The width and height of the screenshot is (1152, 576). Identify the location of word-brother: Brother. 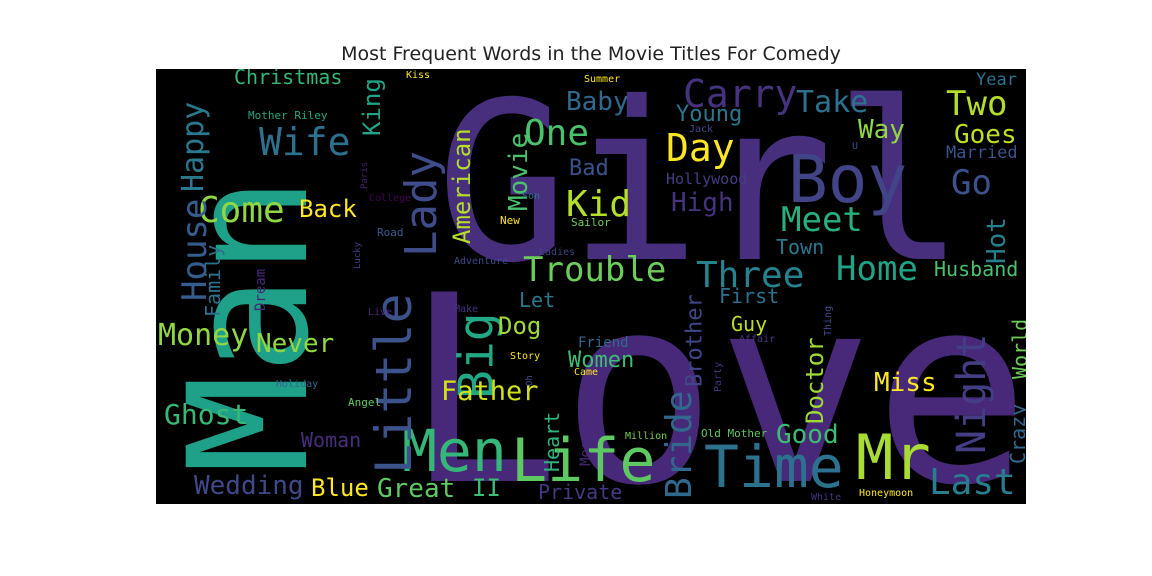
(695, 340).